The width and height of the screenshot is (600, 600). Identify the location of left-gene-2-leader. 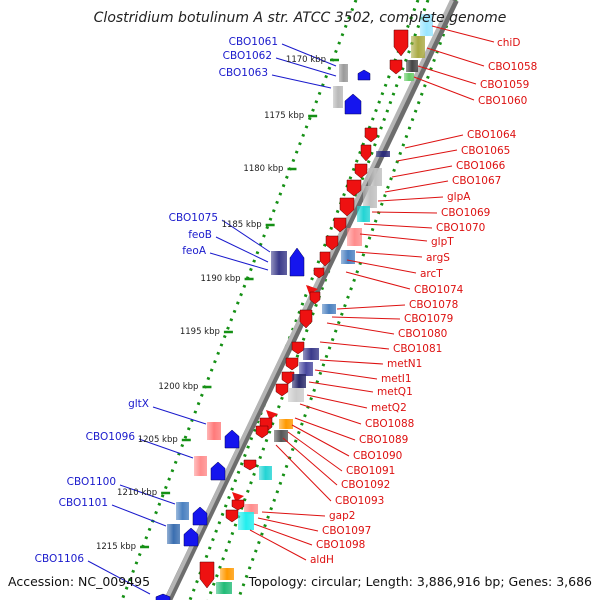
(301, 81).